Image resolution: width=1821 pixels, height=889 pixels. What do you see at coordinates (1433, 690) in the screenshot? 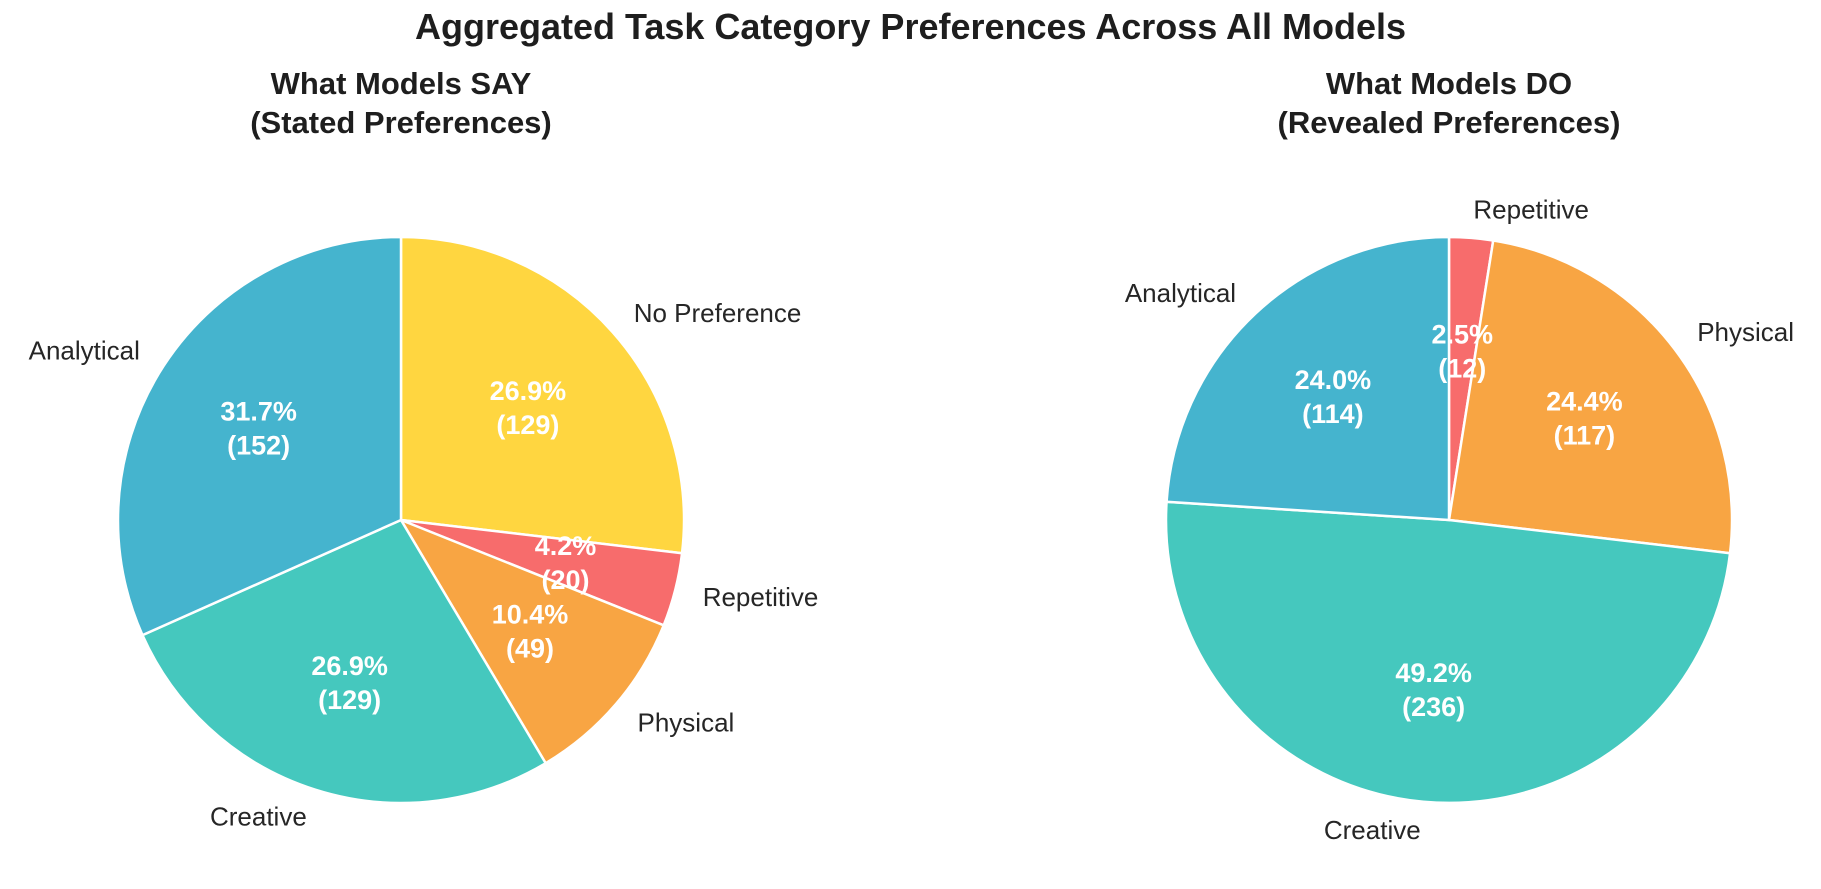
I see `pie-value-label-creative: 49.2% (236)` at bounding box center [1433, 690].